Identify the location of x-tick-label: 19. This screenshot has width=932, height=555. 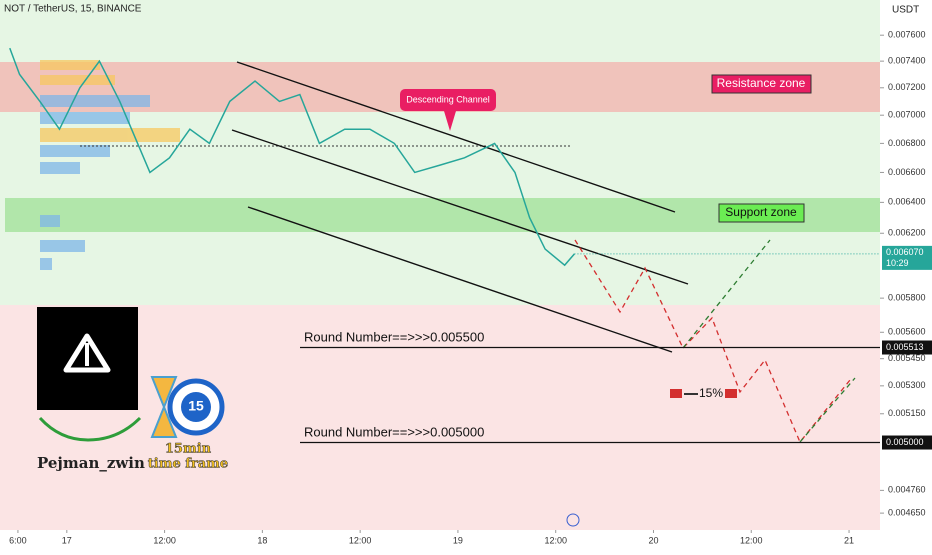
(458, 540).